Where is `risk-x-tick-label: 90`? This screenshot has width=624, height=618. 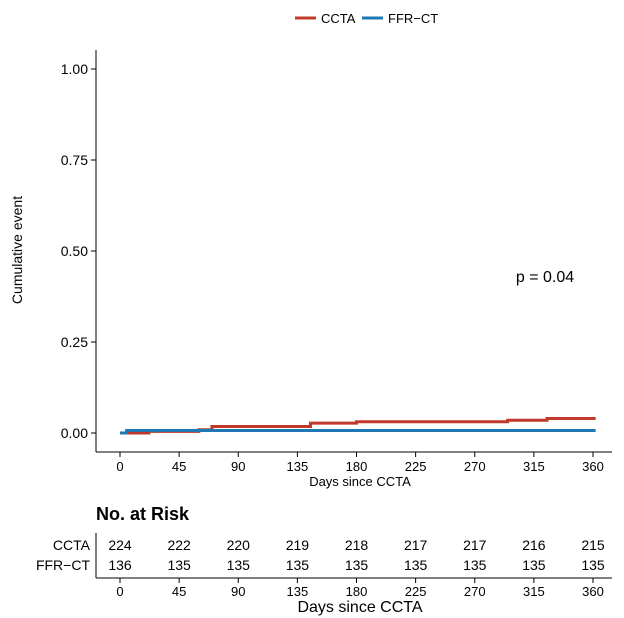
risk-x-tick-label: 90 is located at coordinates (238, 591).